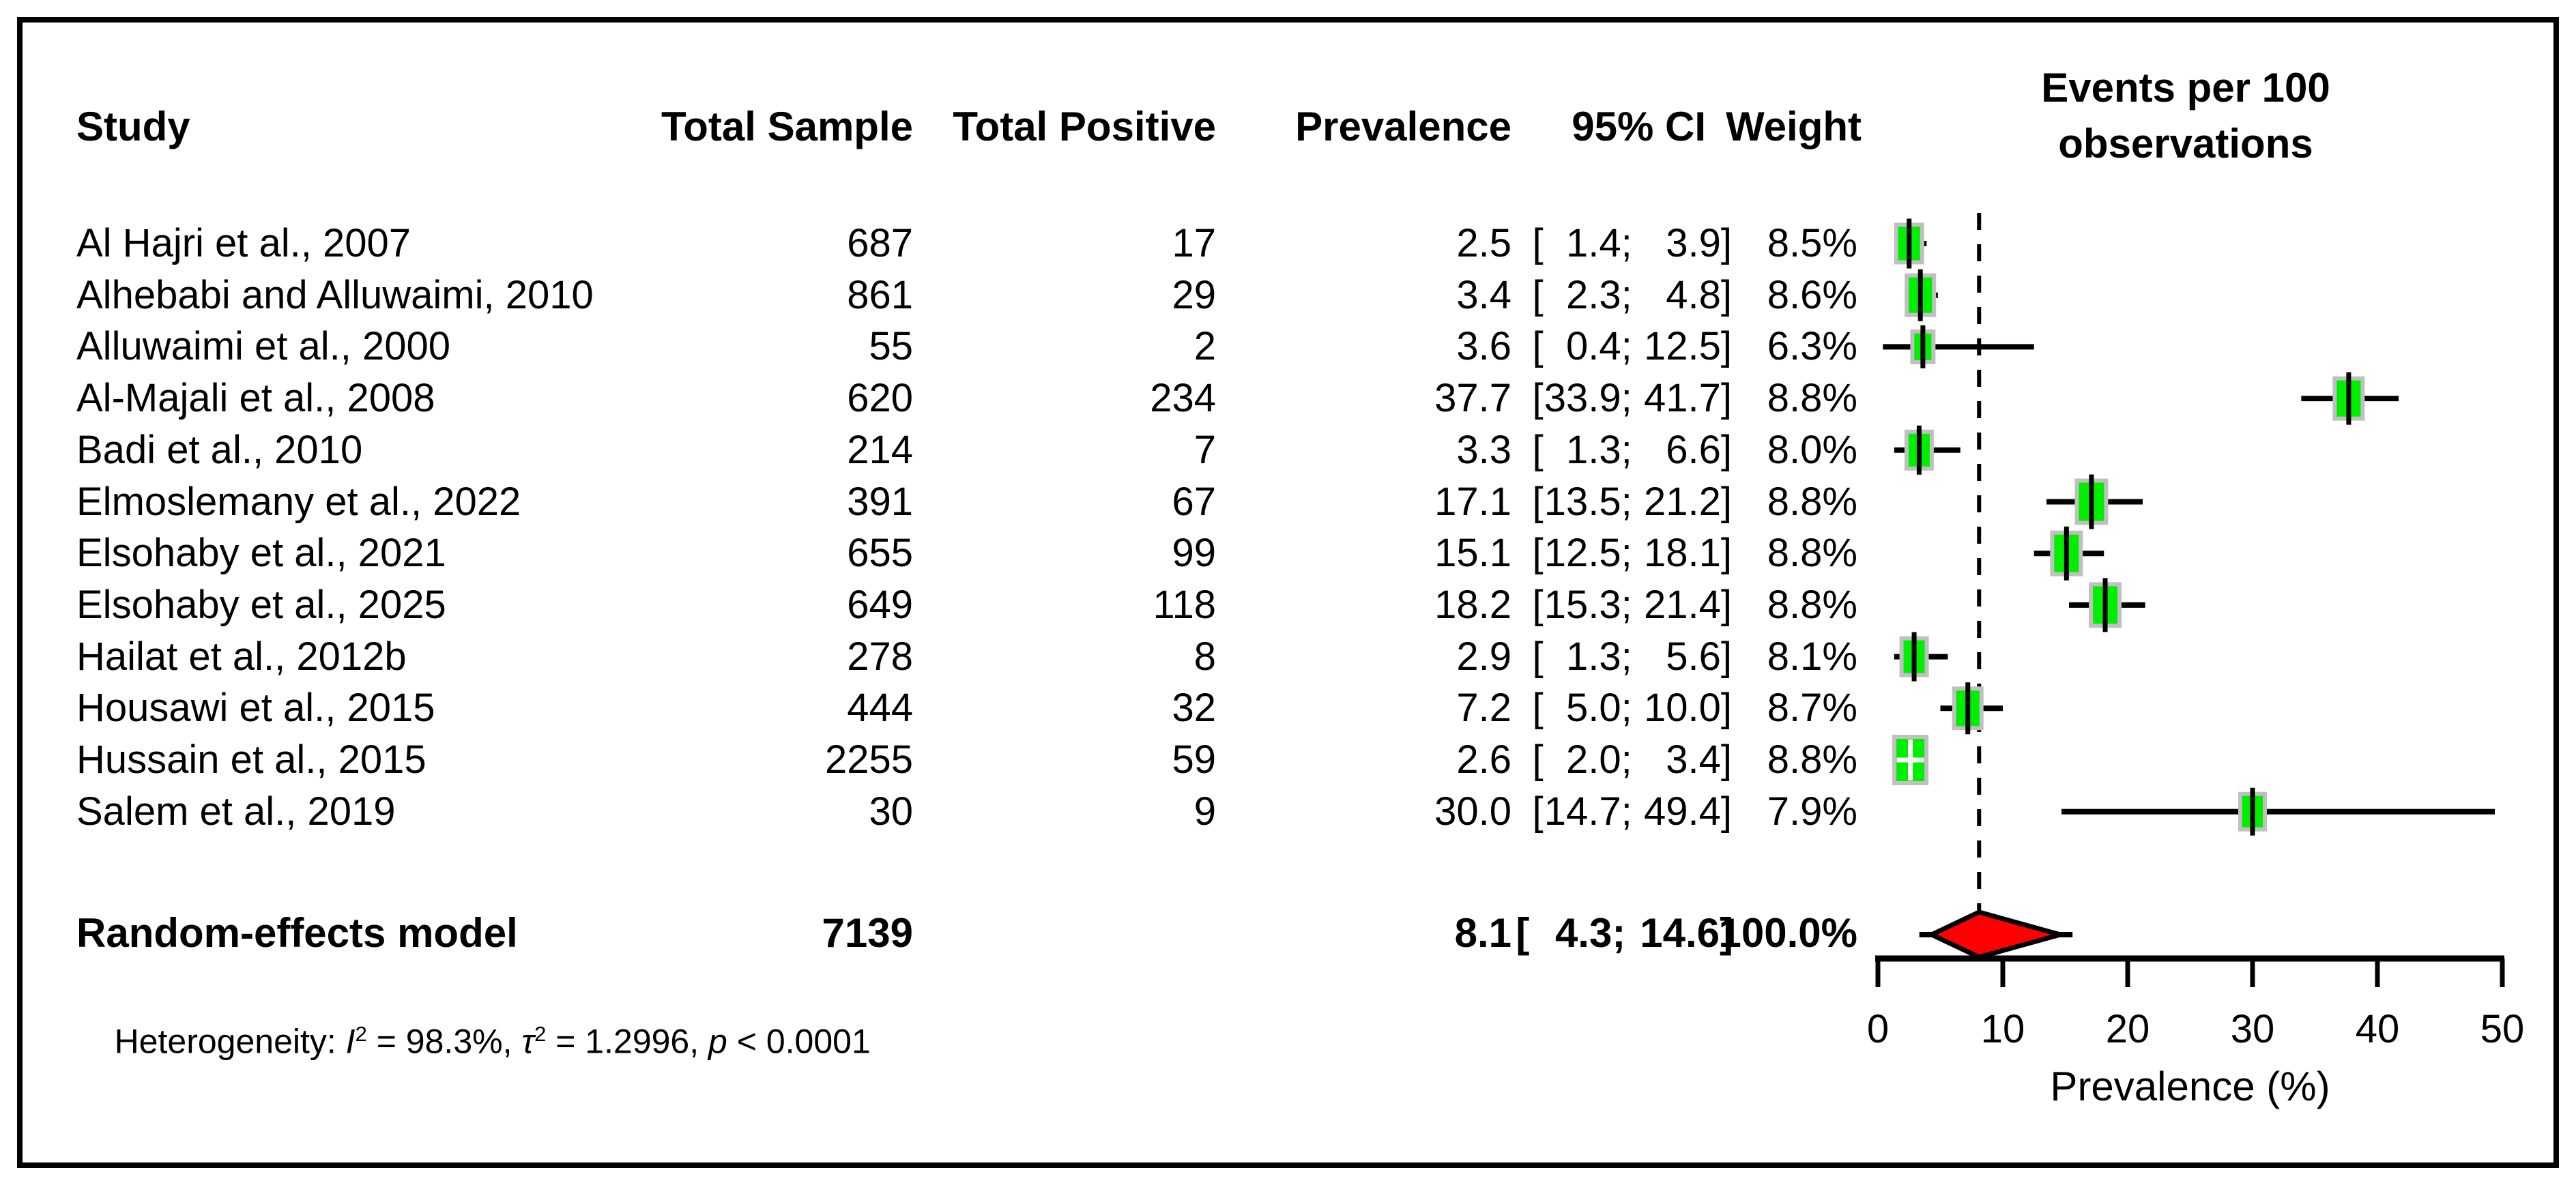 This screenshot has height=1185, width=2576. I want to click on ci-value: [5.0; 10.0], so click(1605, 709).